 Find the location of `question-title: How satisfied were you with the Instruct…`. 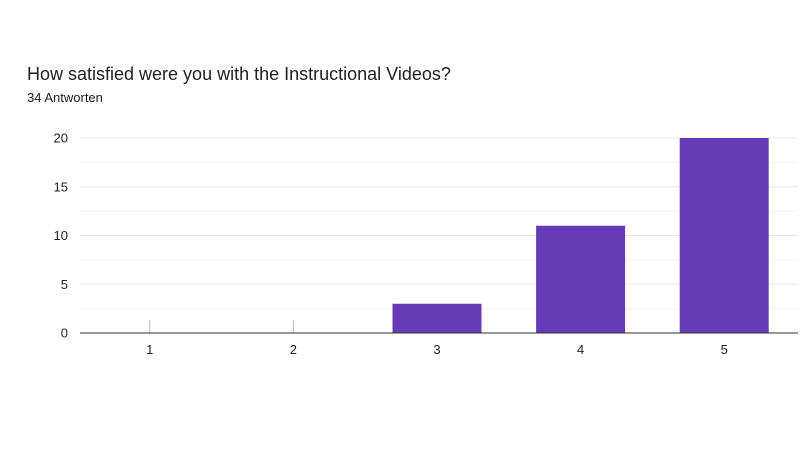

question-title: How satisfied were you with the Instruct… is located at coordinates (239, 74).